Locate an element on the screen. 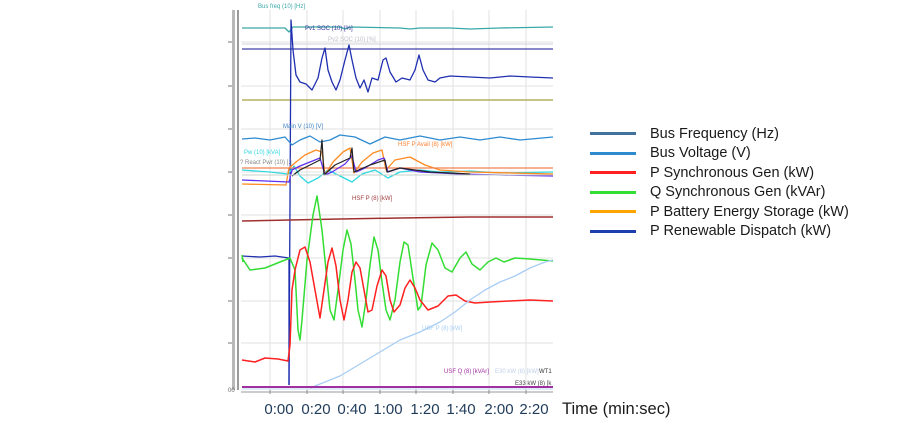 The image size is (920, 430). legend-item: Q Synchronous Gen (kVAr) is located at coordinates (719, 193).